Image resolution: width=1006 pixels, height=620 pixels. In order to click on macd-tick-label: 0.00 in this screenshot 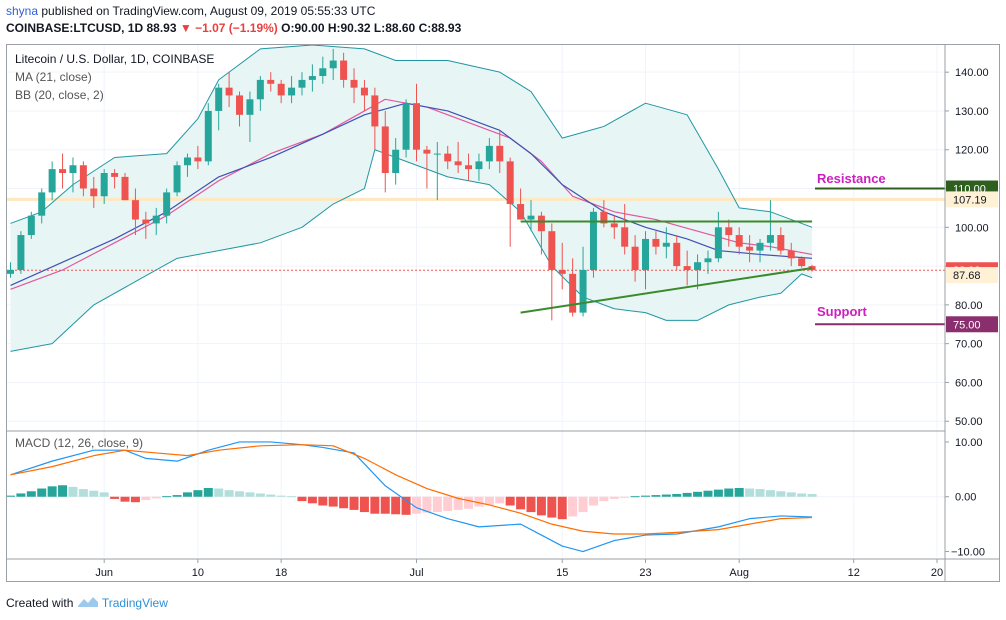, I will do `click(965, 498)`.